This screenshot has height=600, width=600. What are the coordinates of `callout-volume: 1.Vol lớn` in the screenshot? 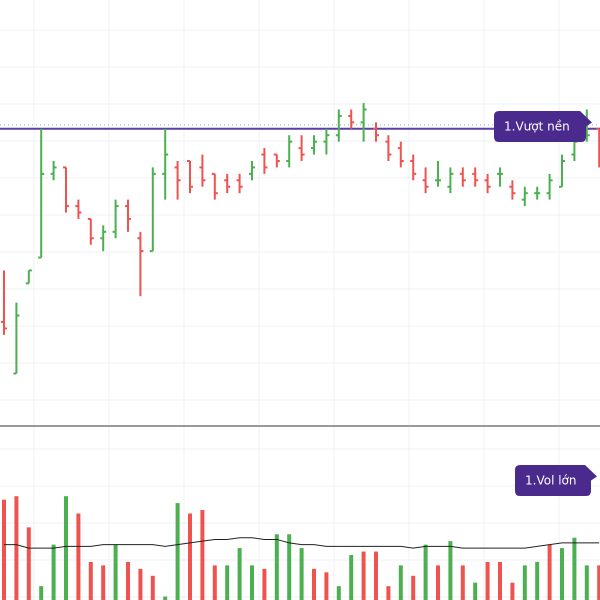 It's located at (556, 480).